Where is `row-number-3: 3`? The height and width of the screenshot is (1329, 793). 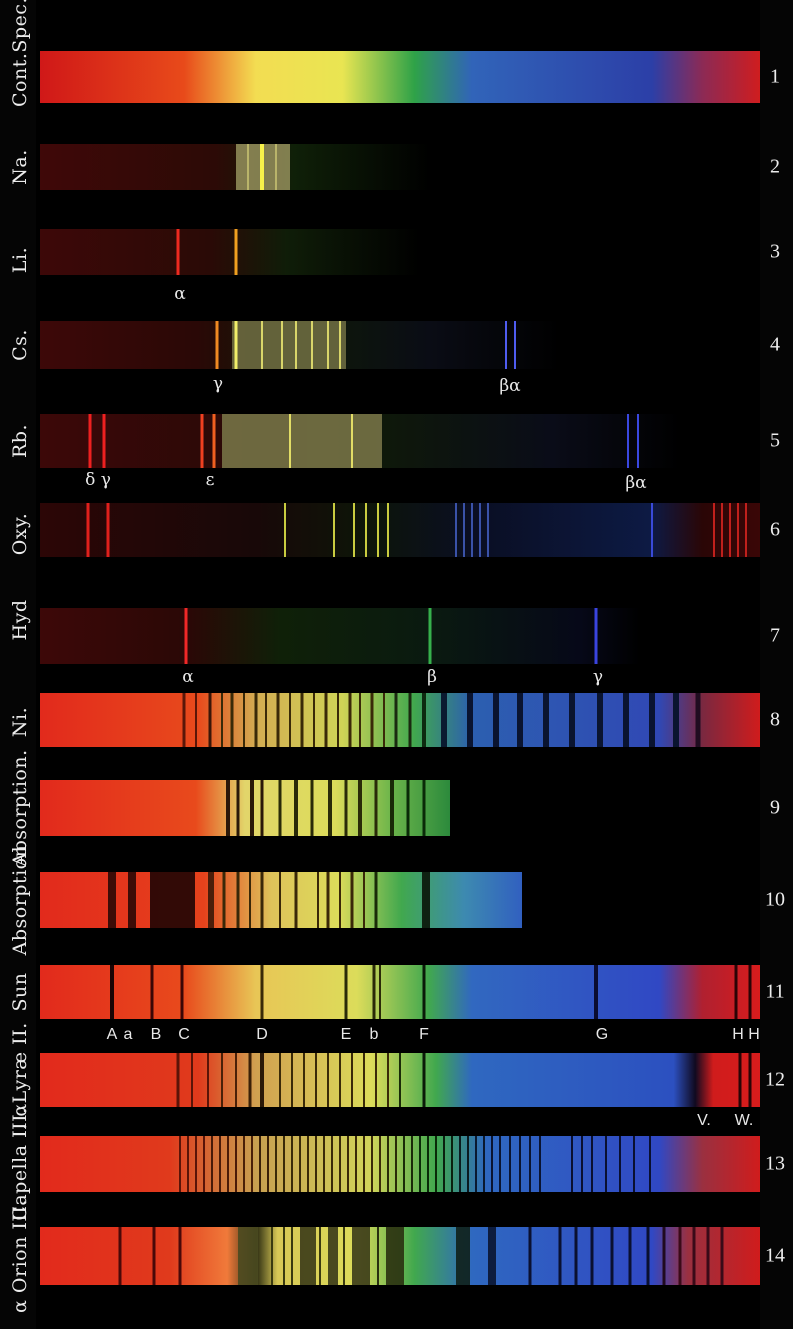
row-number-3: 3 is located at coordinates (775, 251).